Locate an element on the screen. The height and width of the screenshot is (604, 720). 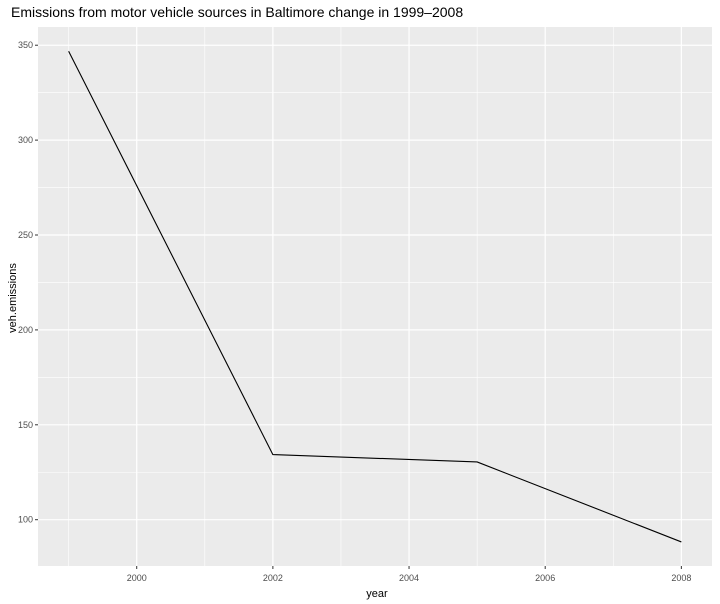
x-axis-title: year is located at coordinates (377, 594).